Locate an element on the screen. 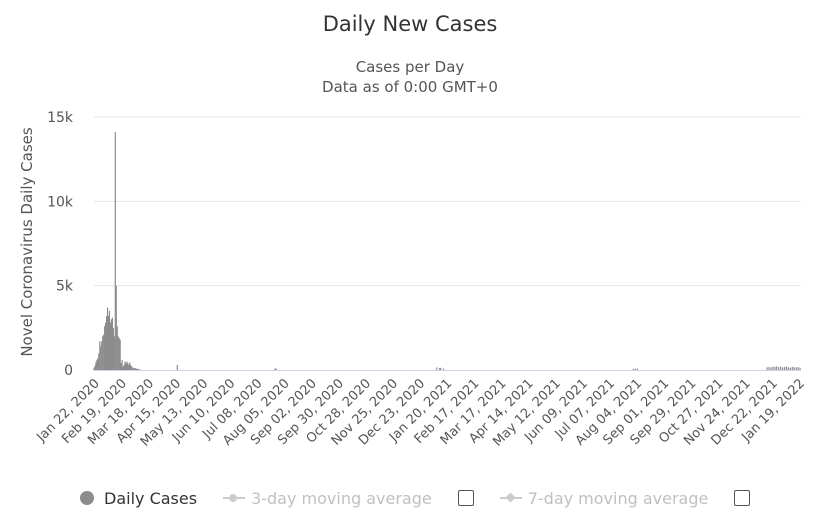  legend-item-3-day-average: 3-day moving average is located at coordinates (348, 498).